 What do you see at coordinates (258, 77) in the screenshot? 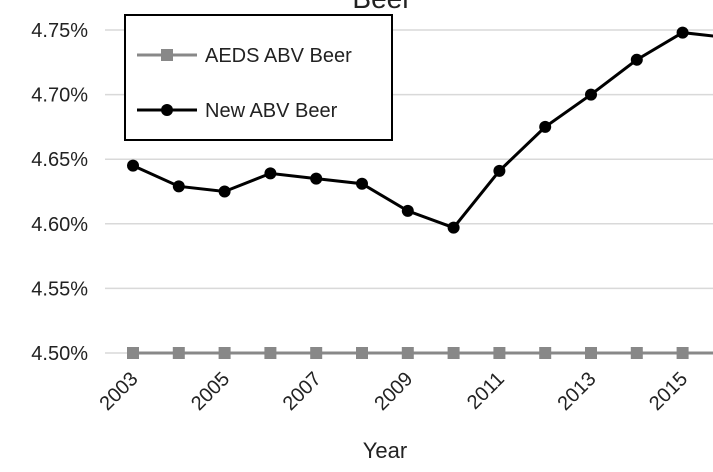
I see `legend-box` at bounding box center [258, 77].